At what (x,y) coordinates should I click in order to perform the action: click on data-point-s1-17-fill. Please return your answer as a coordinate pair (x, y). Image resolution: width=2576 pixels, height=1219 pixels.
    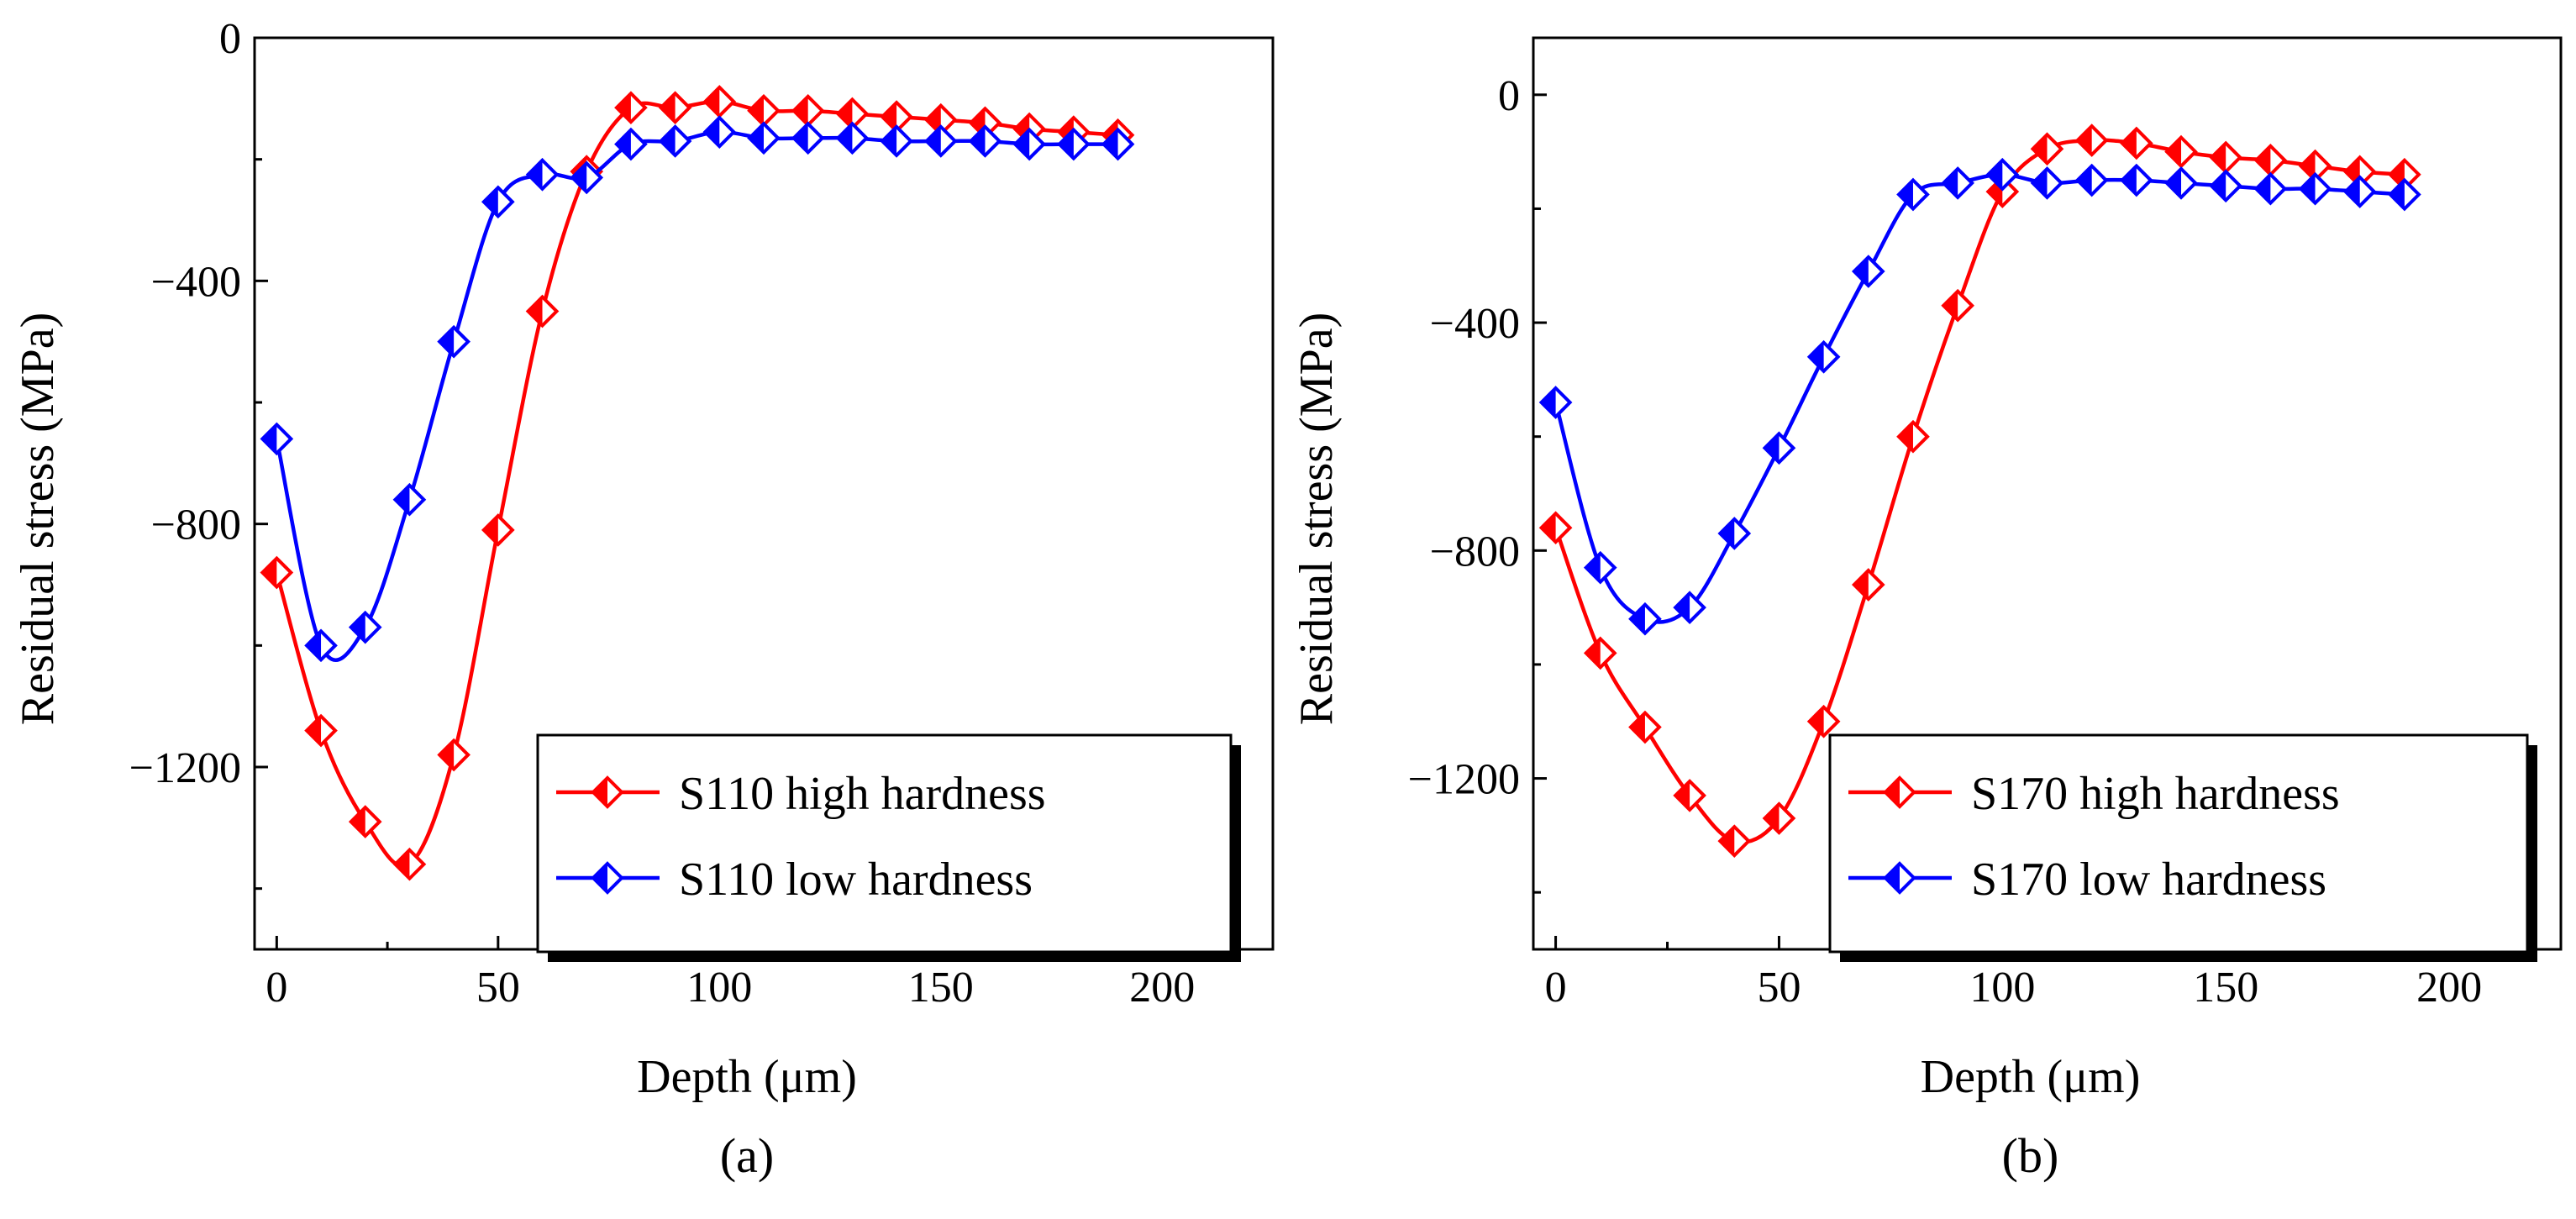
    Looking at the image, I should click on (2308, 166).